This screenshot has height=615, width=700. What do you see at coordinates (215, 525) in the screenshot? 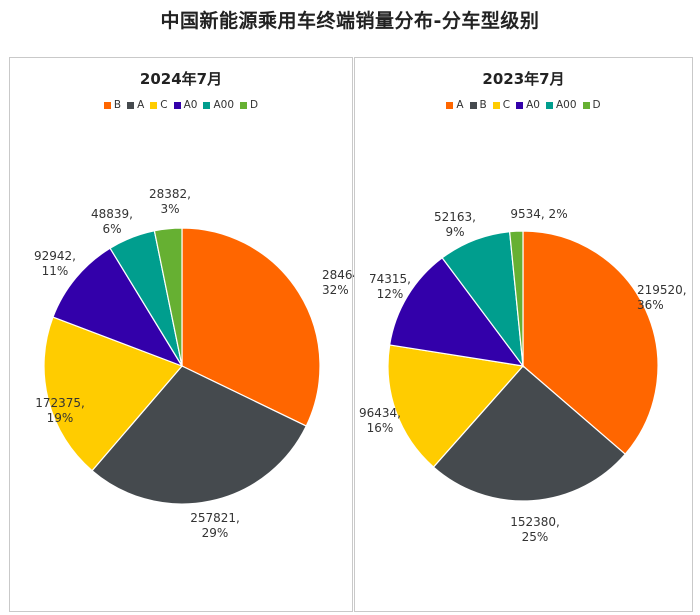
I see `data-label-a: 257821, 29%` at bounding box center [215, 525].